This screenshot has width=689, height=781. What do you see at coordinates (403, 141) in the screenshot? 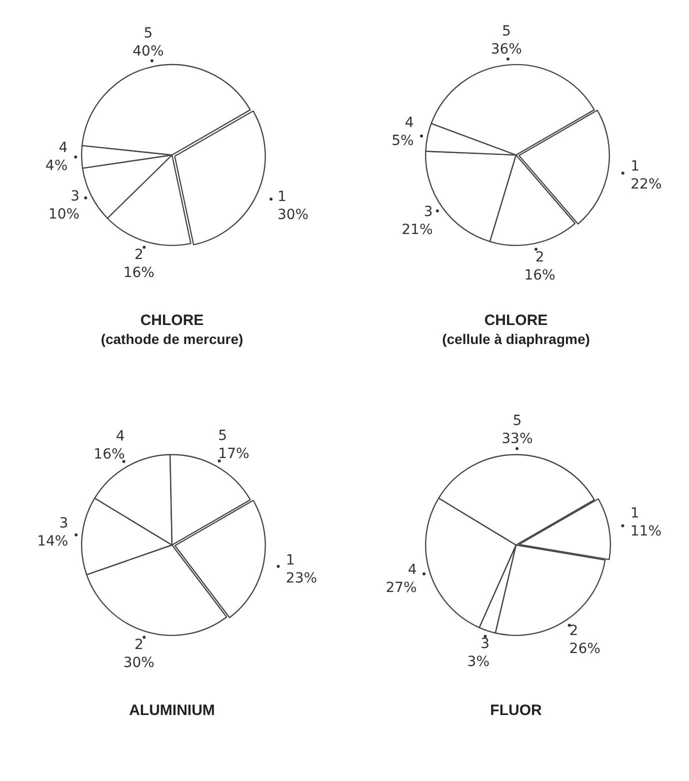
I see `data-label: 5%` at bounding box center [403, 141].